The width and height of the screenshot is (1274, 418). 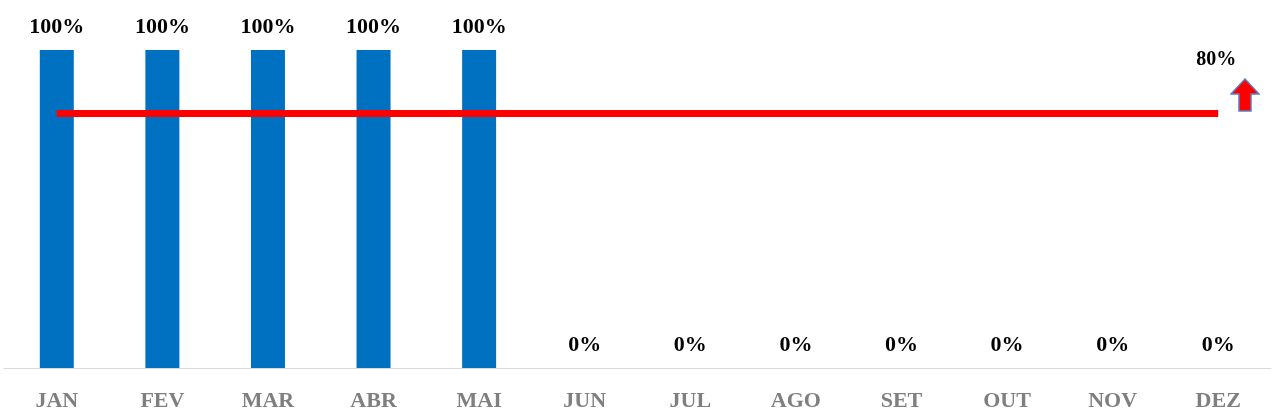 What do you see at coordinates (901, 399) in the screenshot?
I see `x-tick-label: SET` at bounding box center [901, 399].